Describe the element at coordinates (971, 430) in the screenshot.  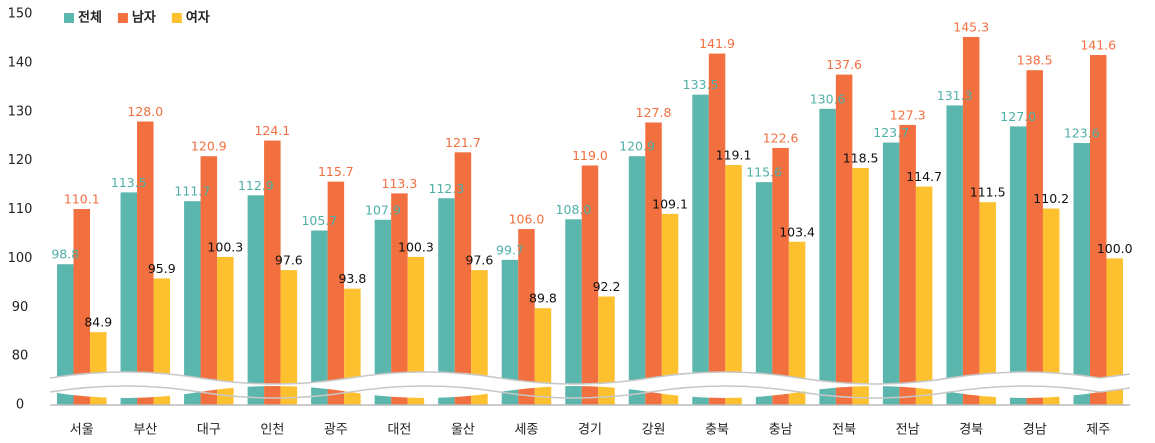
I see `x-tick-label: 경북` at that location.